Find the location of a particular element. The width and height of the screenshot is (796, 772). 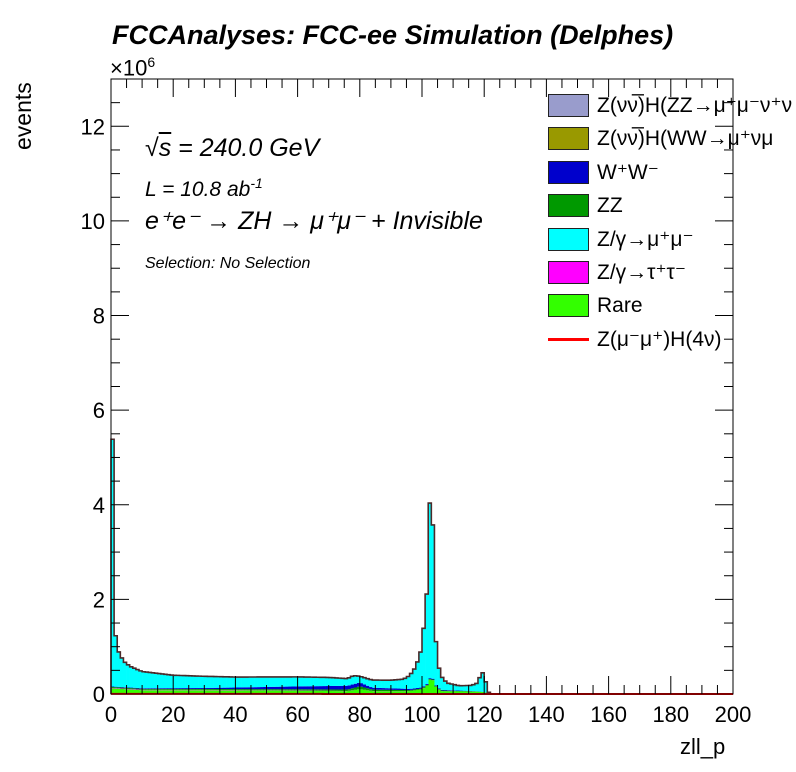

x-tick-label: 120 is located at coordinates (484, 714).